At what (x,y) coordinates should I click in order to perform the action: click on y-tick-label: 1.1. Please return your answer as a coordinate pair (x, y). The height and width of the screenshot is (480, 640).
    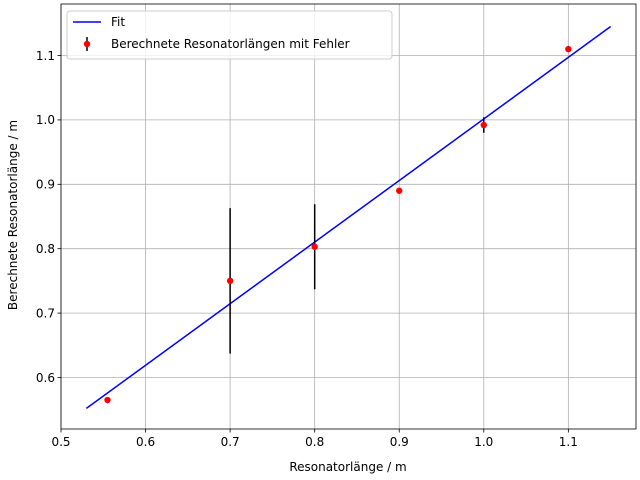
    Looking at the image, I should click on (45, 56).